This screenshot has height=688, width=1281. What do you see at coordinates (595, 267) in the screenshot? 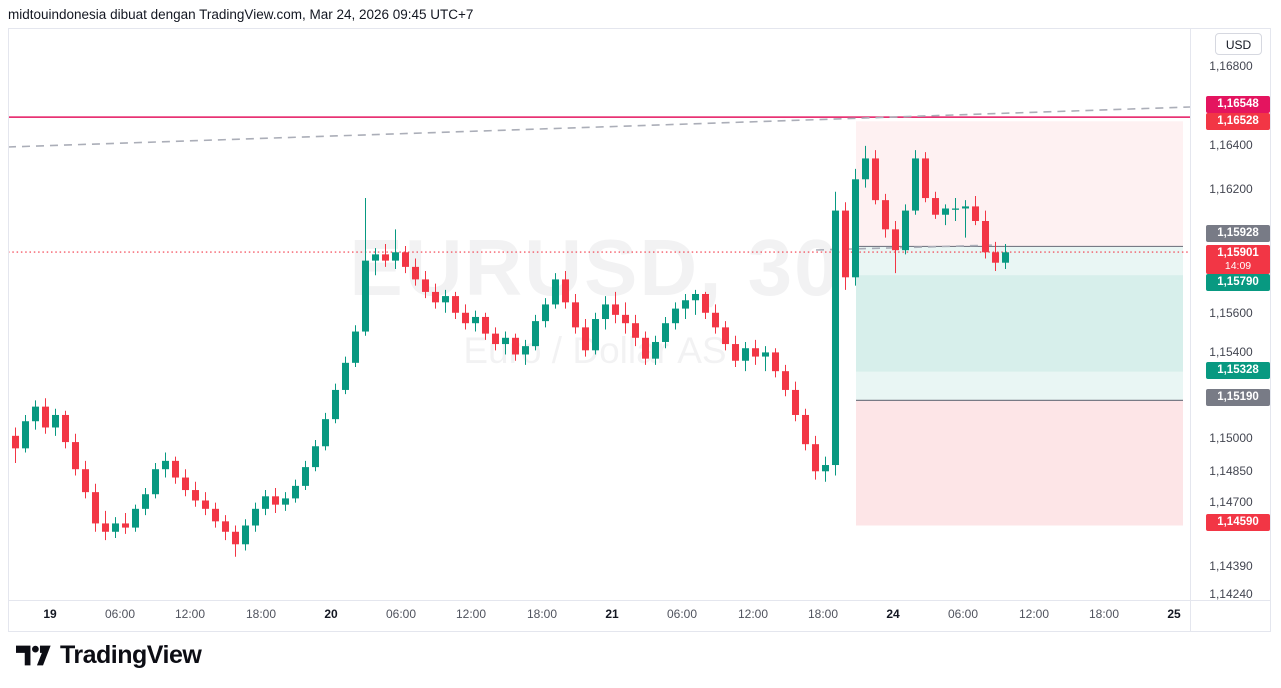
I see `watermark-symbol: EURUSD, 30` at bounding box center [595, 267].